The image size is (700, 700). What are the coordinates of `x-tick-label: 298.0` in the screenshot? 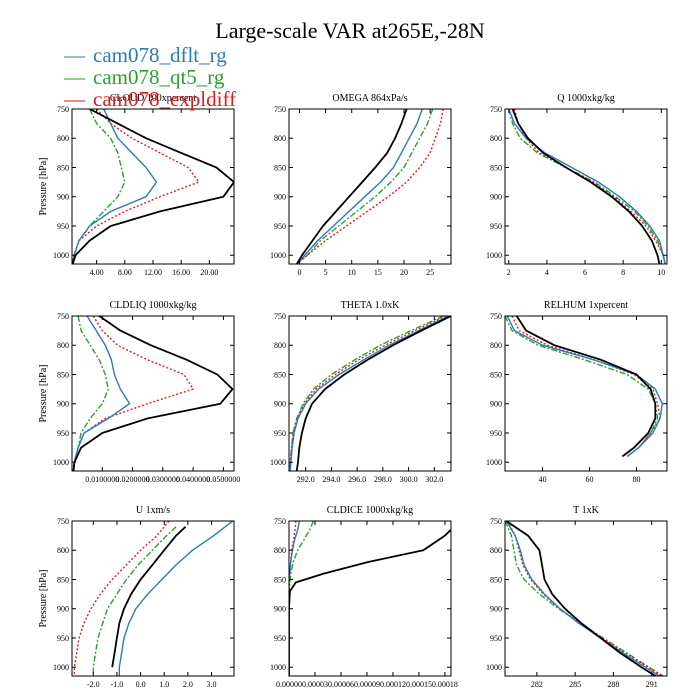 It's located at (383, 479).